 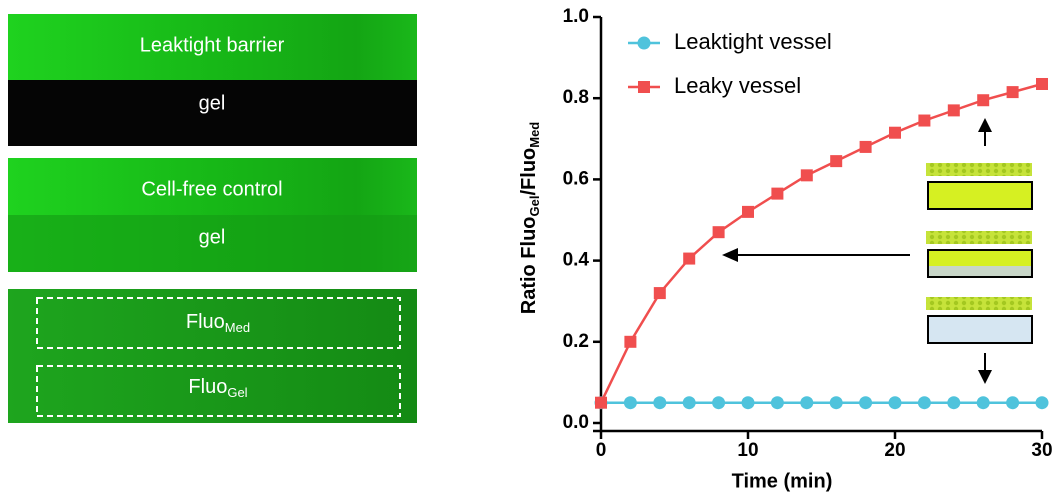 What do you see at coordinates (1041, 450) in the screenshot?
I see `x-tick-label: 30` at bounding box center [1041, 450].